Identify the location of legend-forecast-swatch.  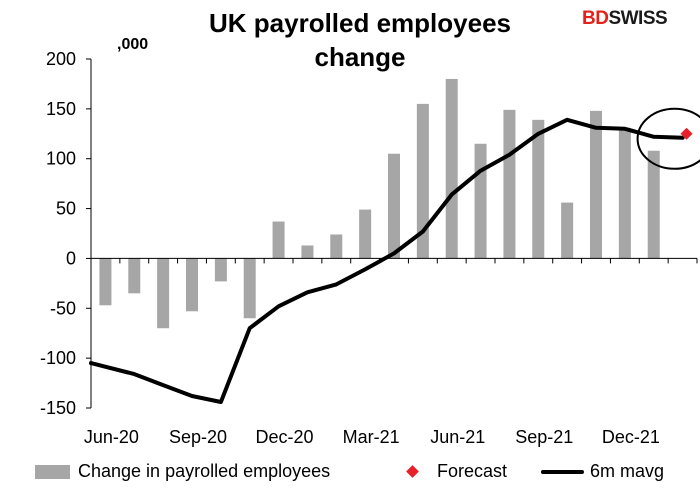
(412, 471).